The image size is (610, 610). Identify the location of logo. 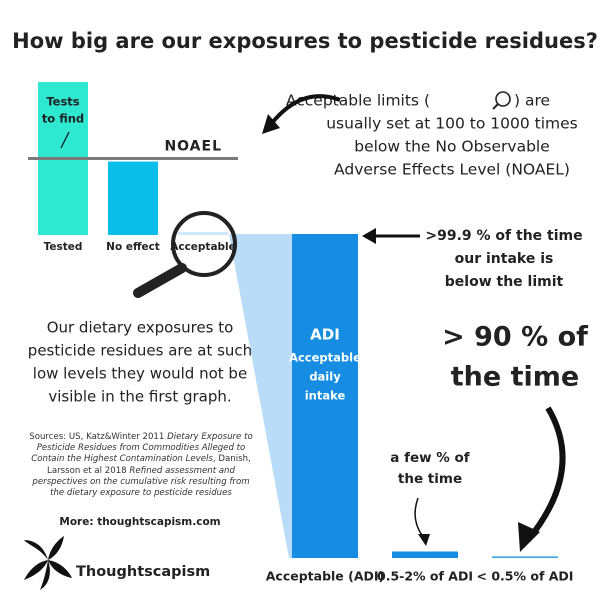
(48, 563).